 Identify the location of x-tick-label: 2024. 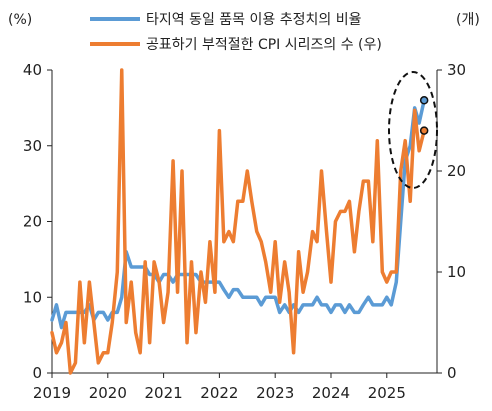
(331, 393).